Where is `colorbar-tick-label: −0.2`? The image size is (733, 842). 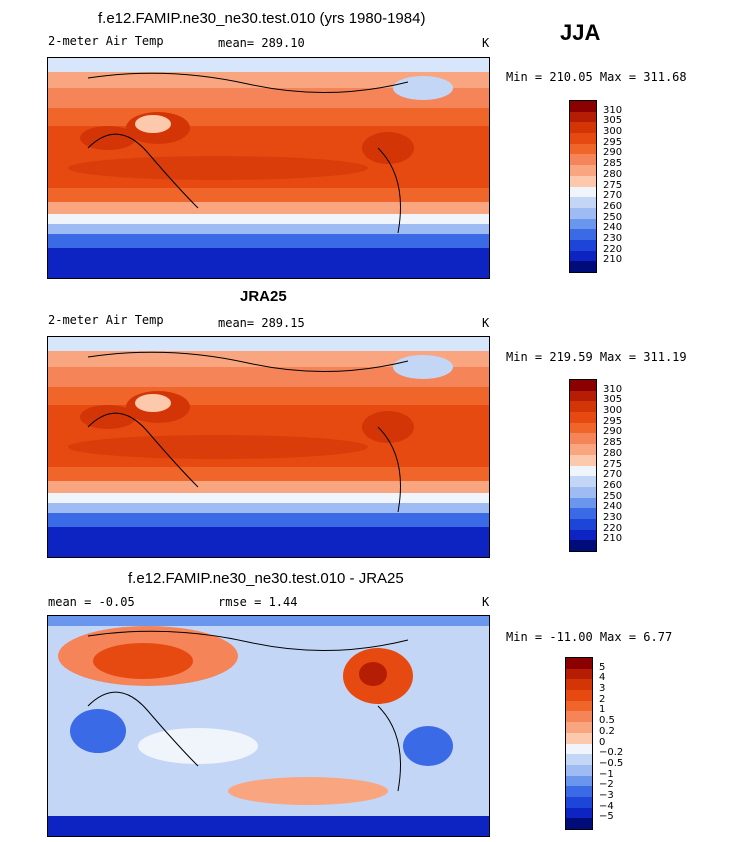
colorbar-tick-label: −0.2 is located at coordinates (611, 753).